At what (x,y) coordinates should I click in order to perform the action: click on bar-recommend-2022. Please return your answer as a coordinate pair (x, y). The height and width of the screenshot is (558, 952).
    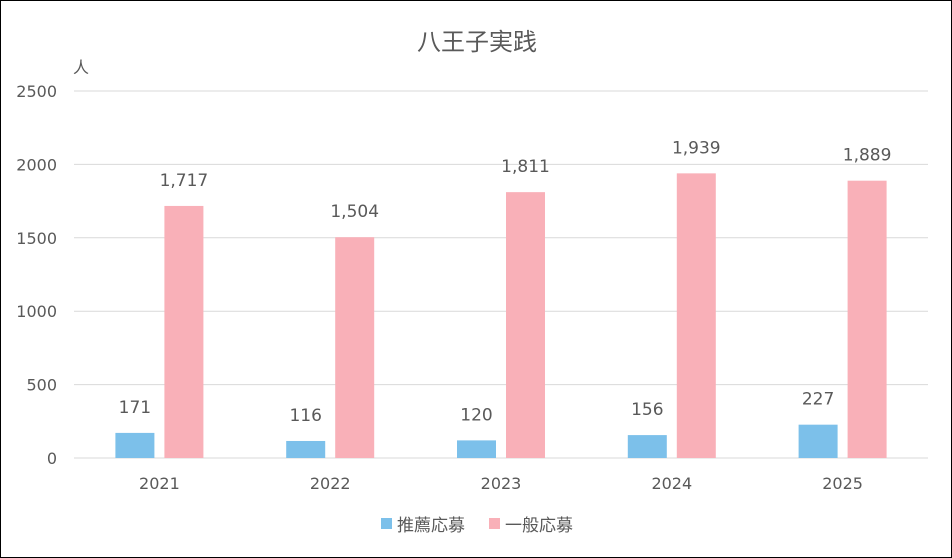
    Looking at the image, I should click on (306, 449).